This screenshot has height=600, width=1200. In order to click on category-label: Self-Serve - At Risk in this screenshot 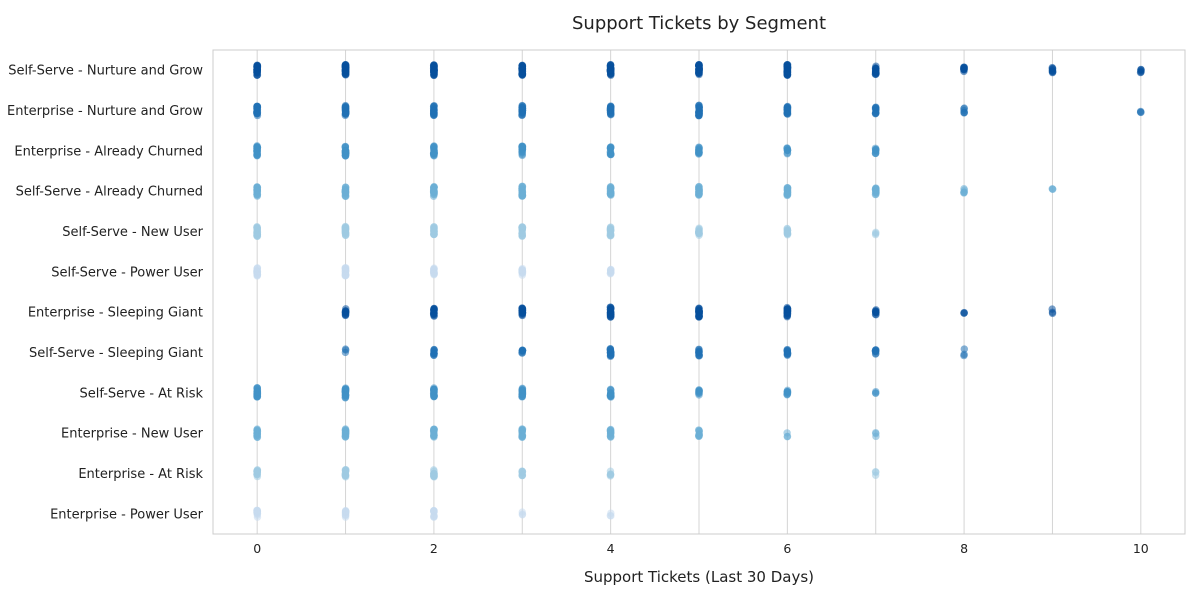, I will do `click(142, 393)`.